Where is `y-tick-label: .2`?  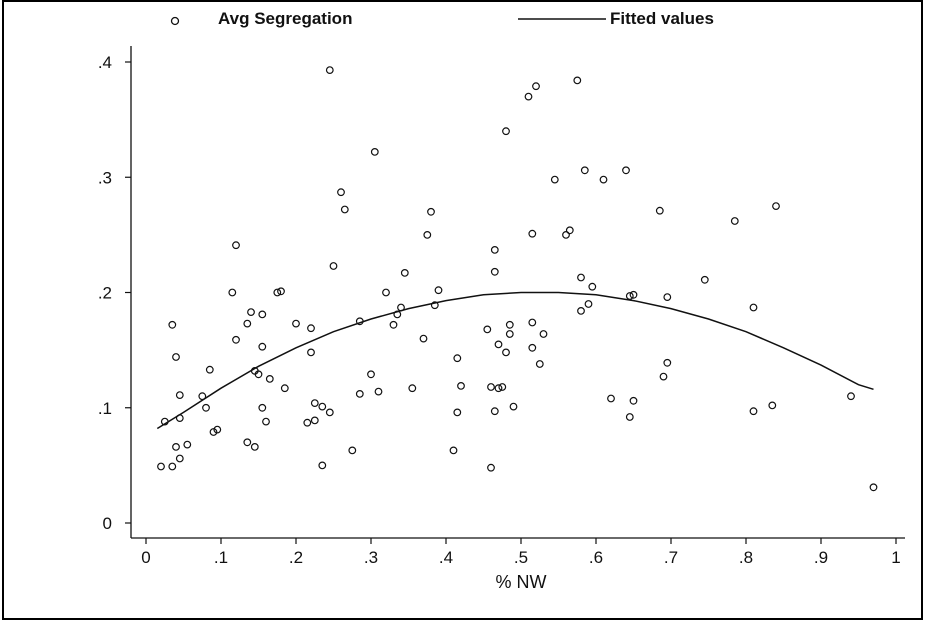 y-tick-label: .2 is located at coordinates (105, 293).